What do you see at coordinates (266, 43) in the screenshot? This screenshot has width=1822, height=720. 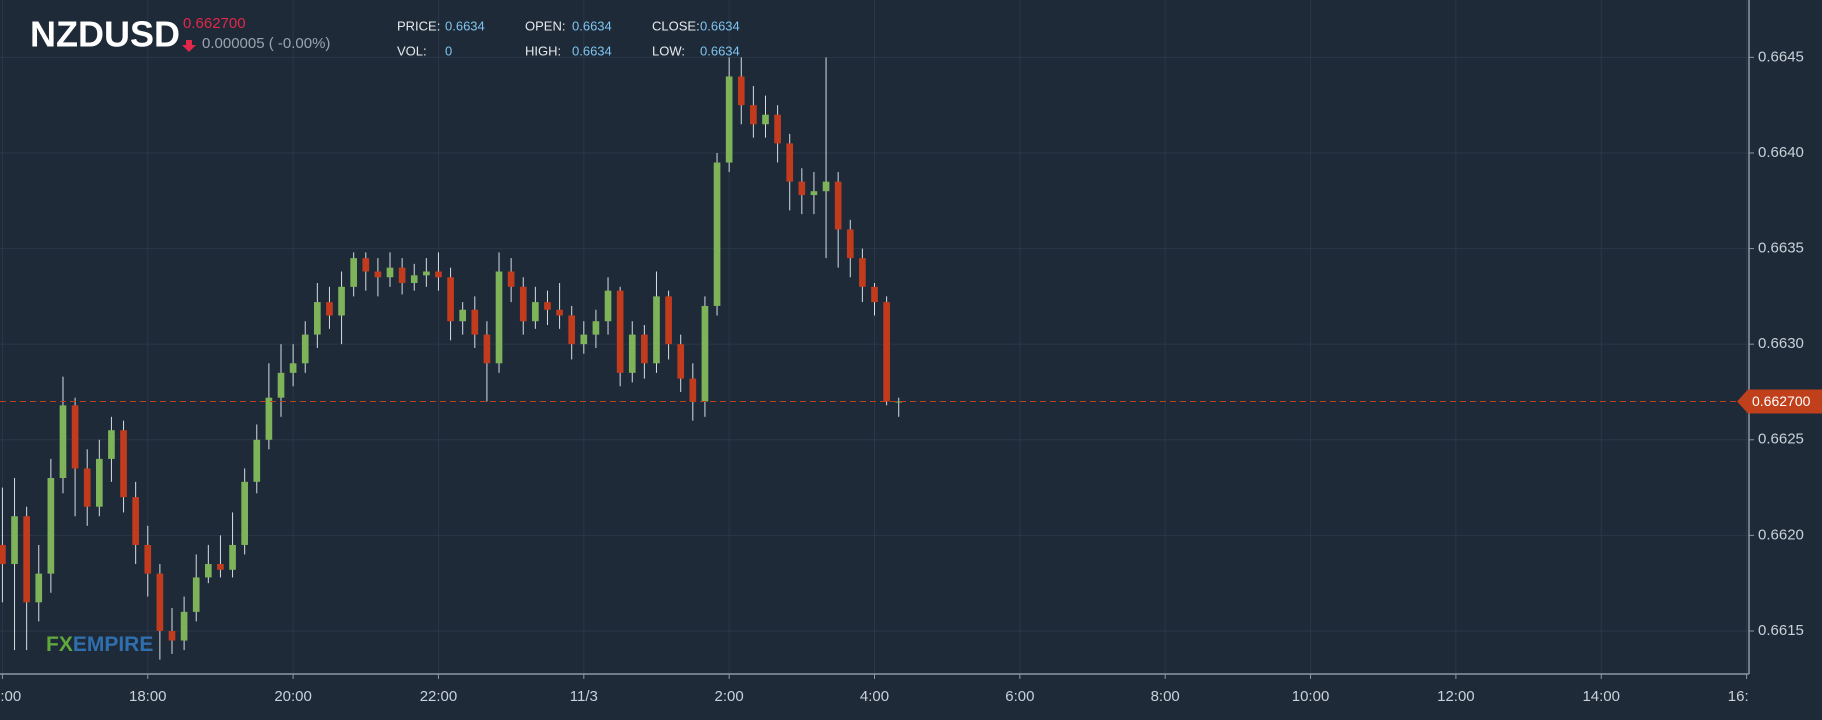 I see `price-change: 0.000005 ( -0.00%)` at bounding box center [266, 43].